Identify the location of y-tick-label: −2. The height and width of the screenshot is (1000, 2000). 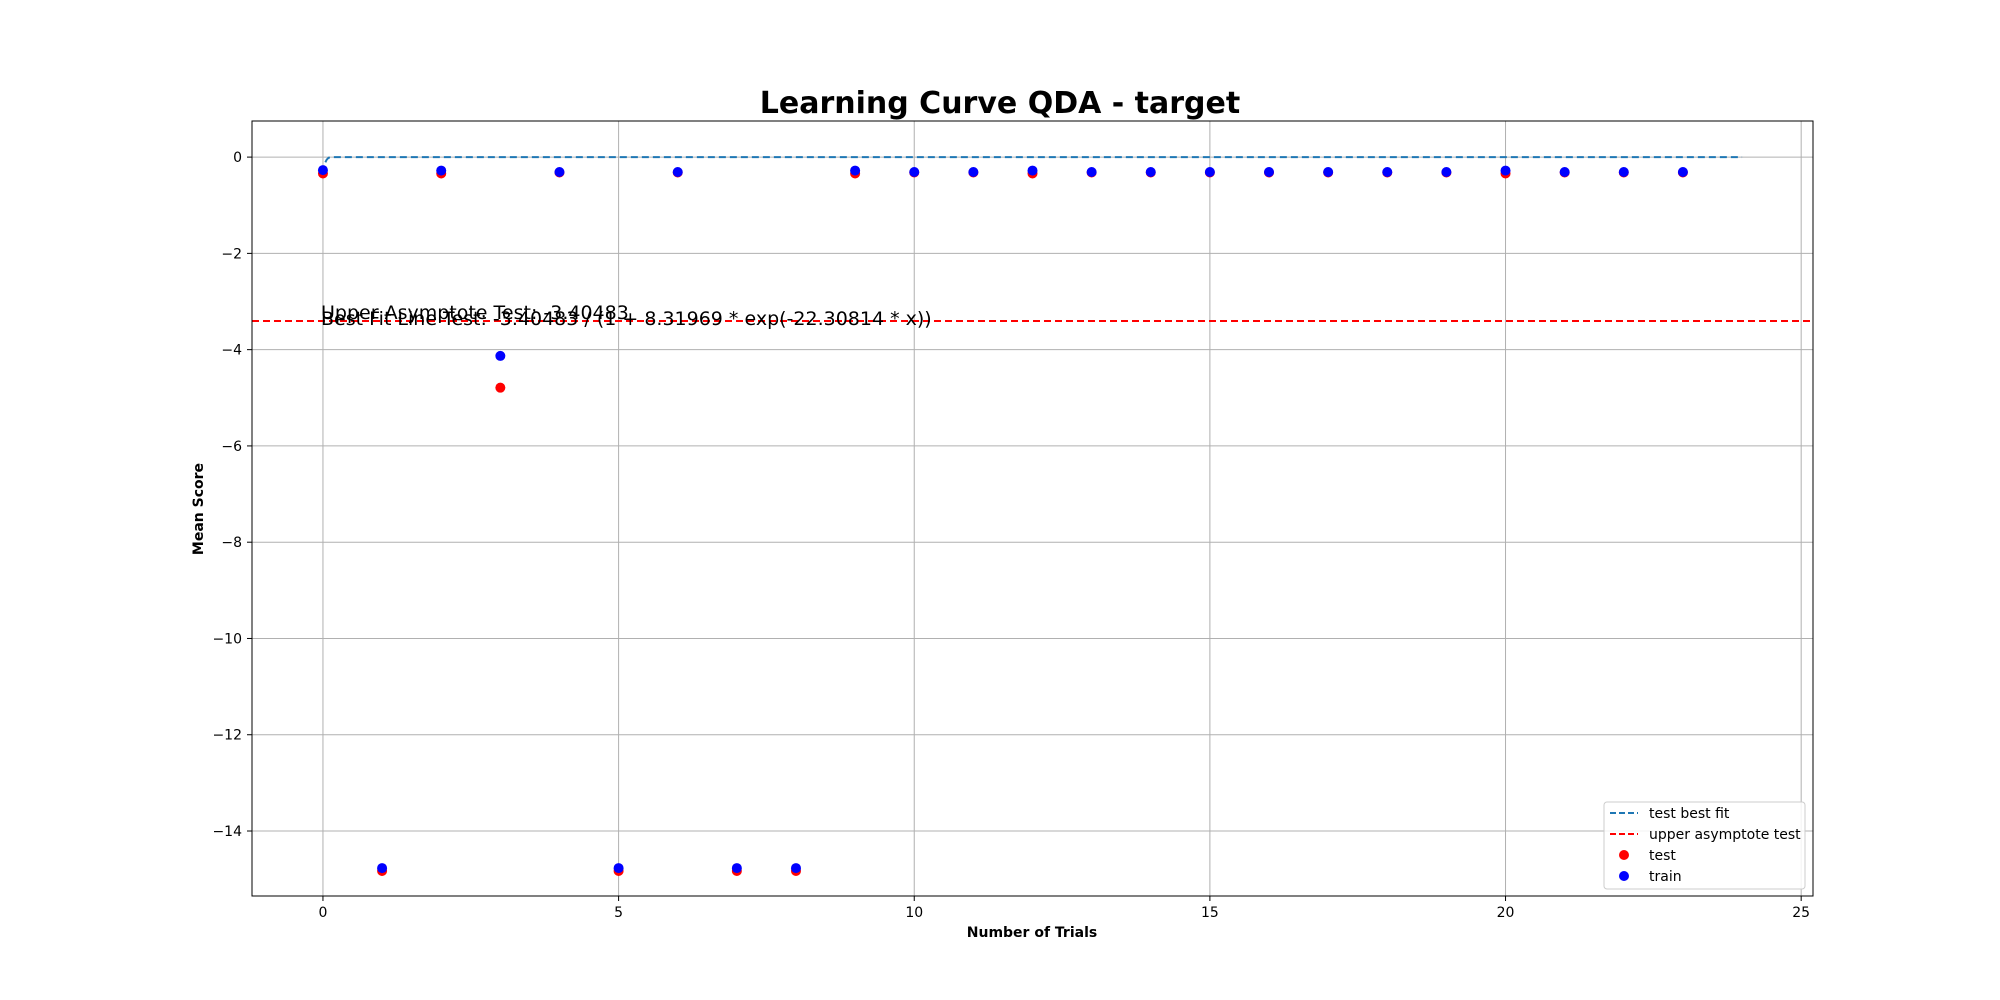
(231, 254).